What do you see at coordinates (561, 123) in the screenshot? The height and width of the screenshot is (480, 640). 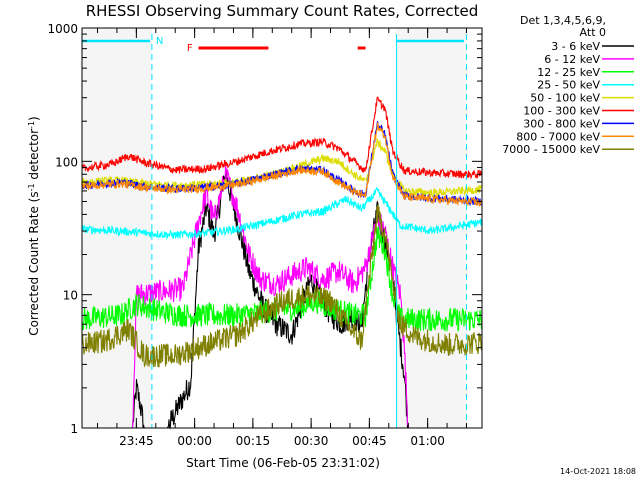 I see `legend-item-label: 300 - 800 keV` at bounding box center [561, 123].